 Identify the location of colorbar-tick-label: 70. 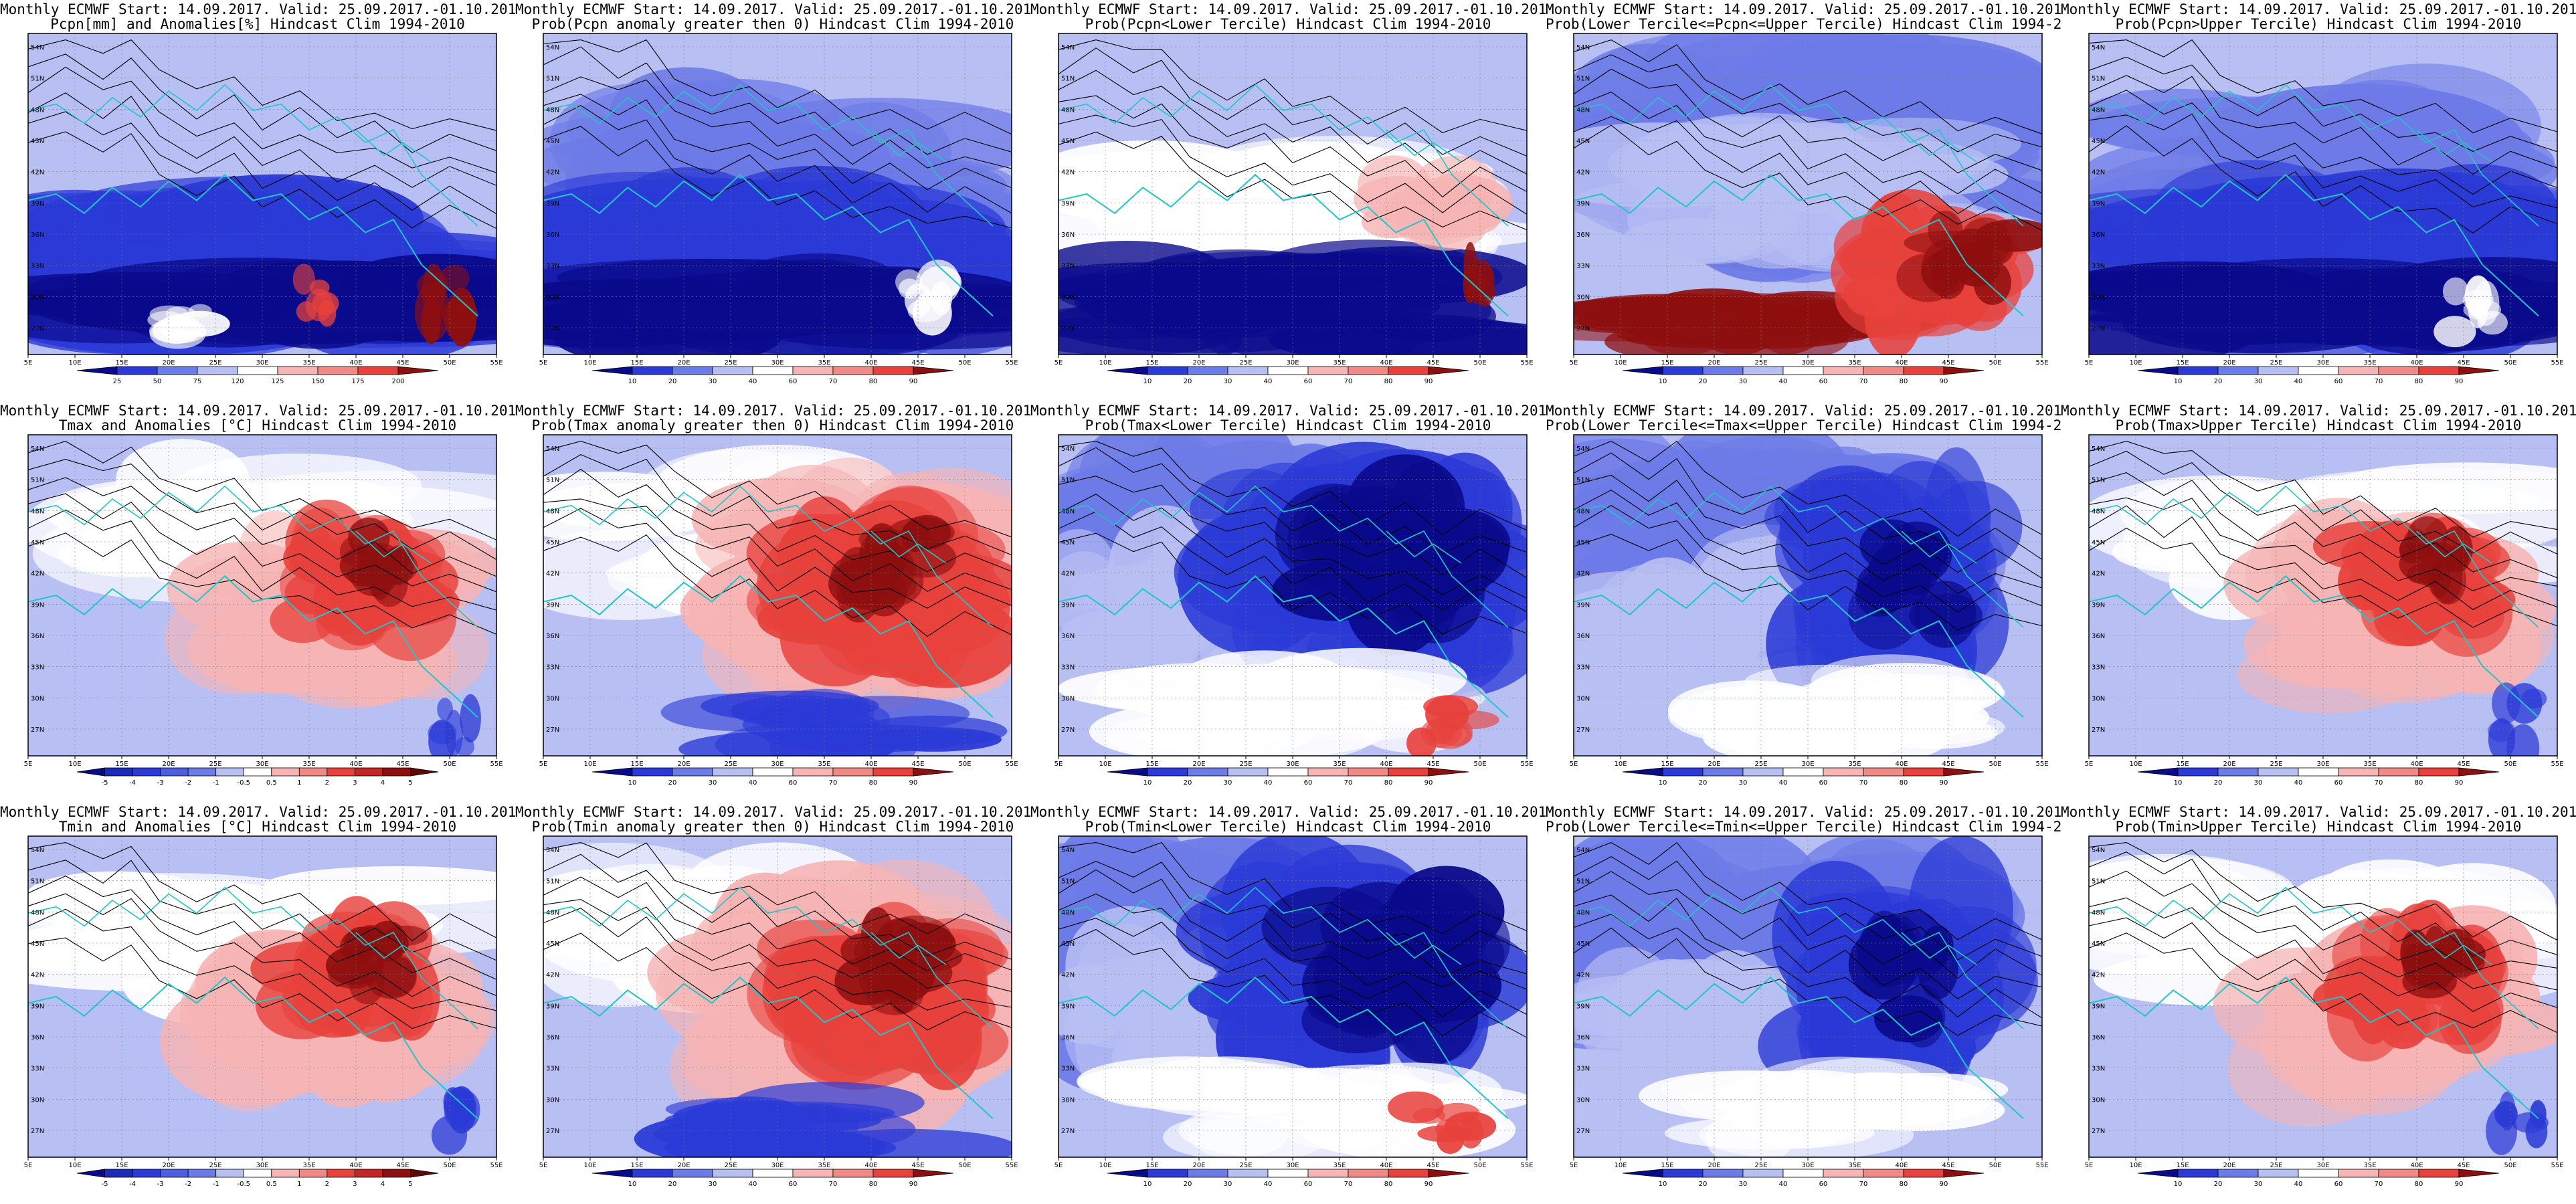
(2379, 381).